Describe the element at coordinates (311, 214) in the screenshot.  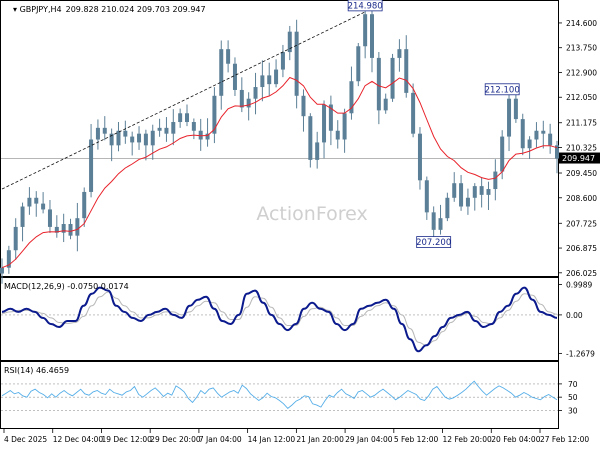
I see `watermark: ActionForex` at that location.